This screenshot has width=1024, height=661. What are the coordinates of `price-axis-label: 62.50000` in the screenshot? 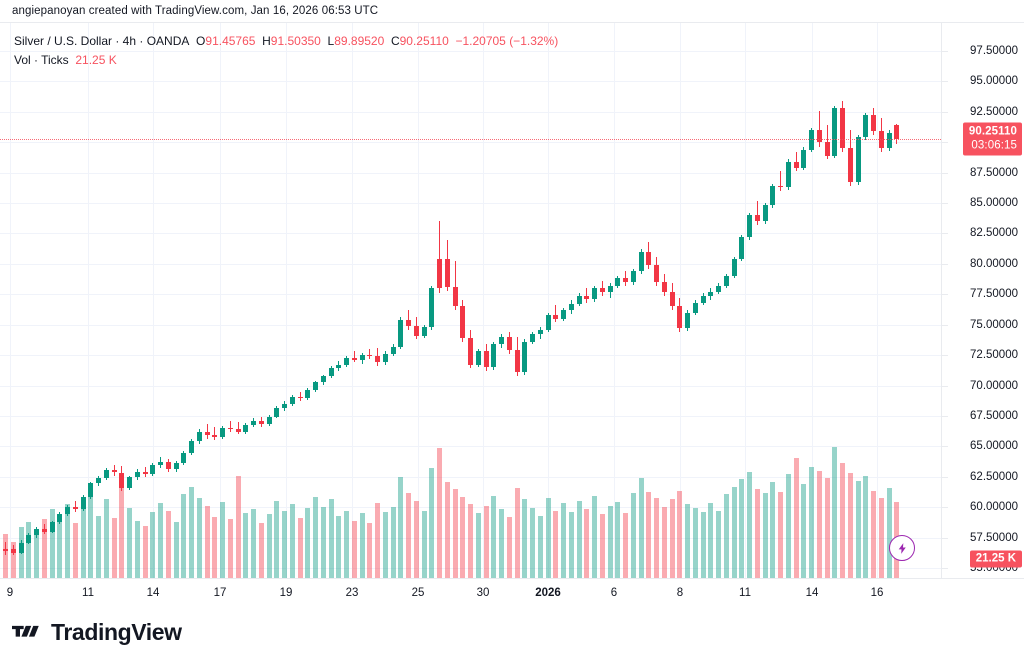 It's located at (994, 476).